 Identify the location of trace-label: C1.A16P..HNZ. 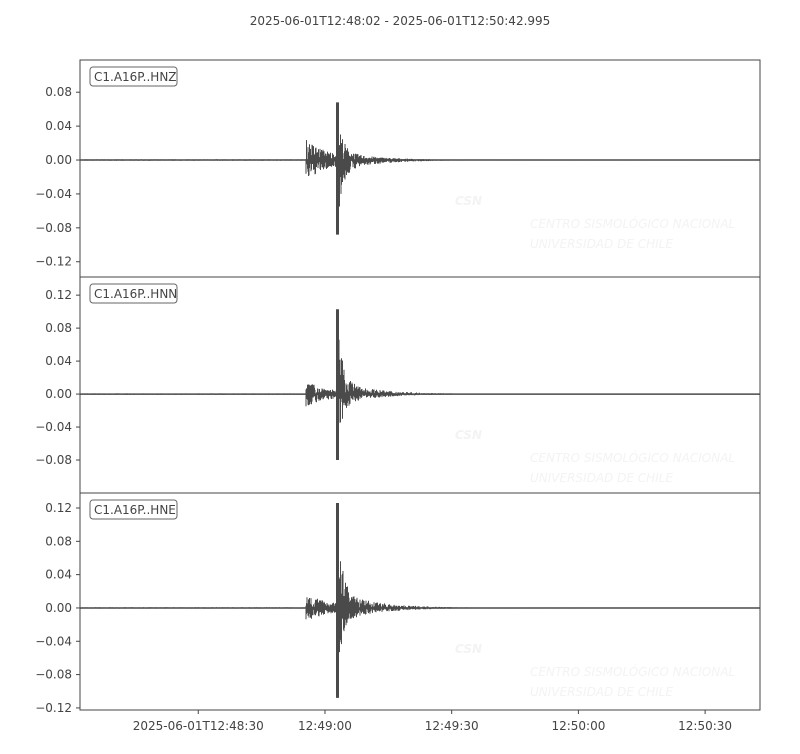
(135, 77).